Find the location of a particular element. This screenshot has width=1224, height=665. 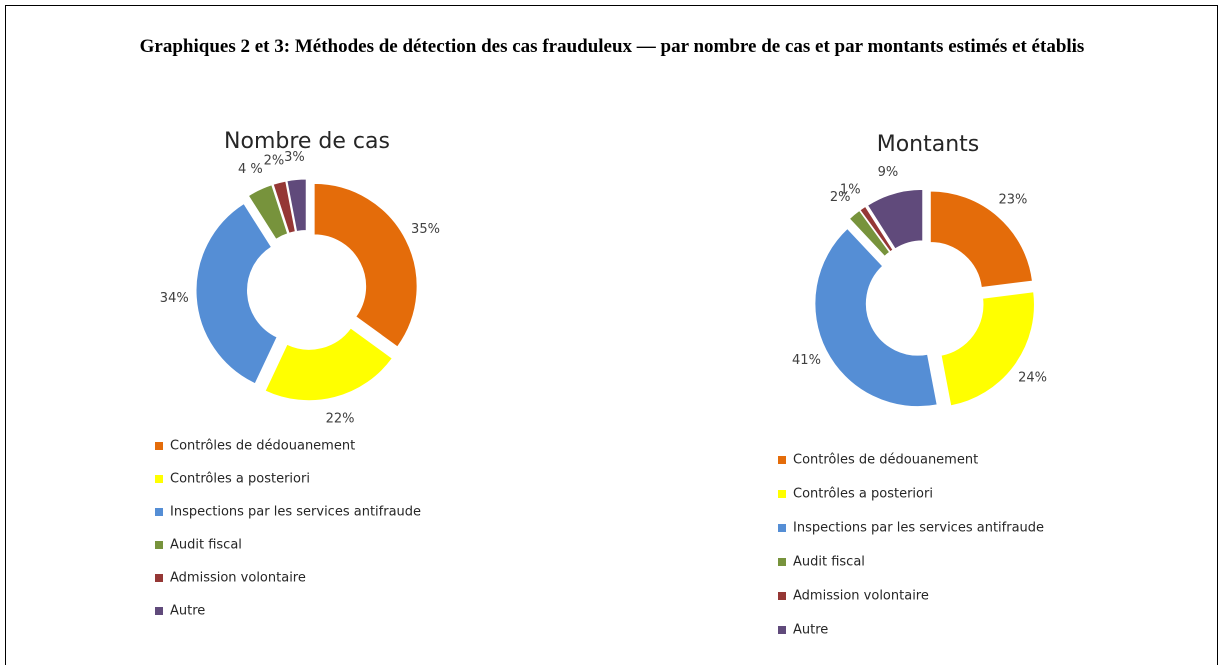

chart-title: Nombre de cas is located at coordinates (307, 141).